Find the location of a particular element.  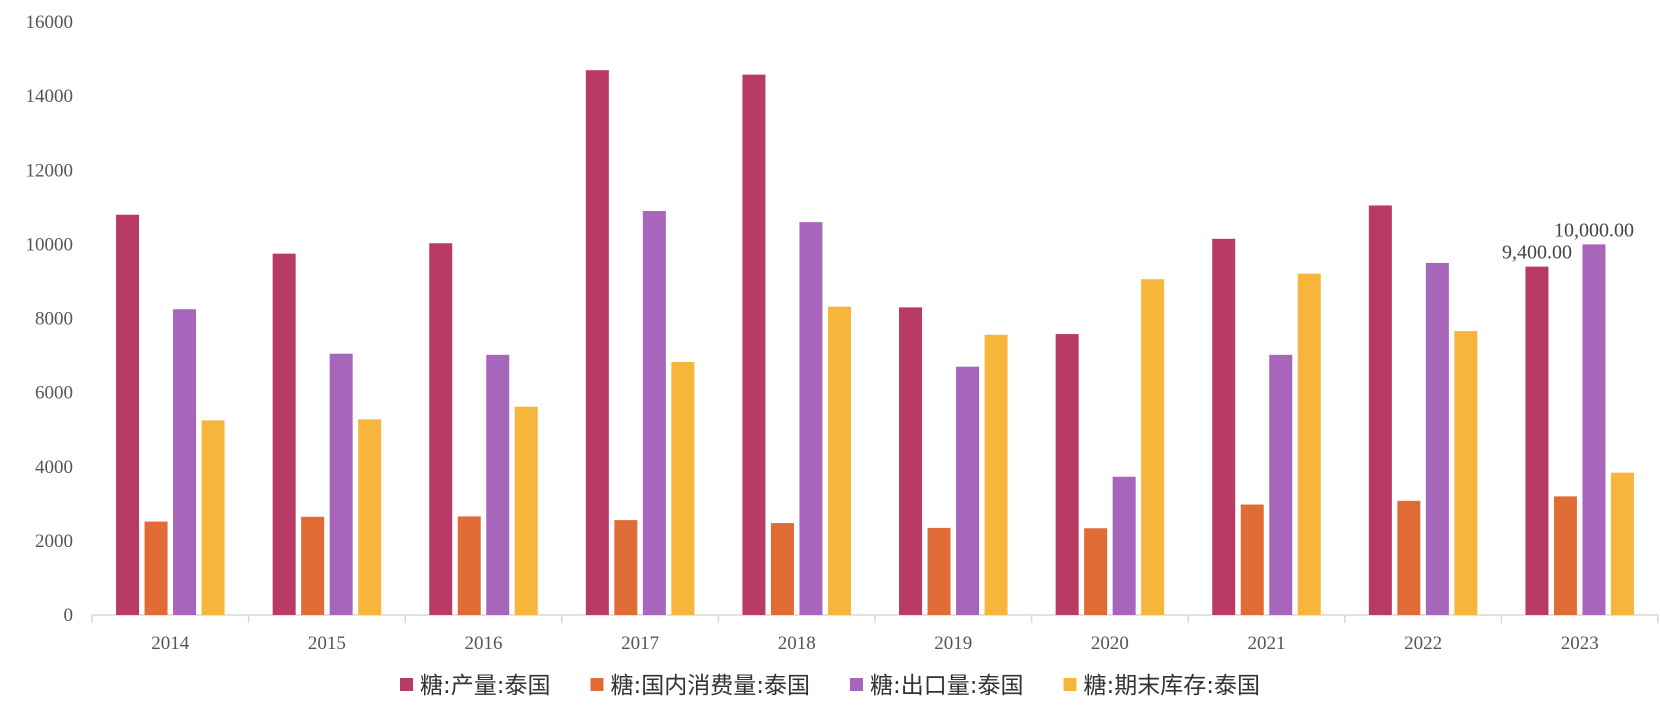

legend-label: 糖:产量:泰国 is located at coordinates (485, 686).